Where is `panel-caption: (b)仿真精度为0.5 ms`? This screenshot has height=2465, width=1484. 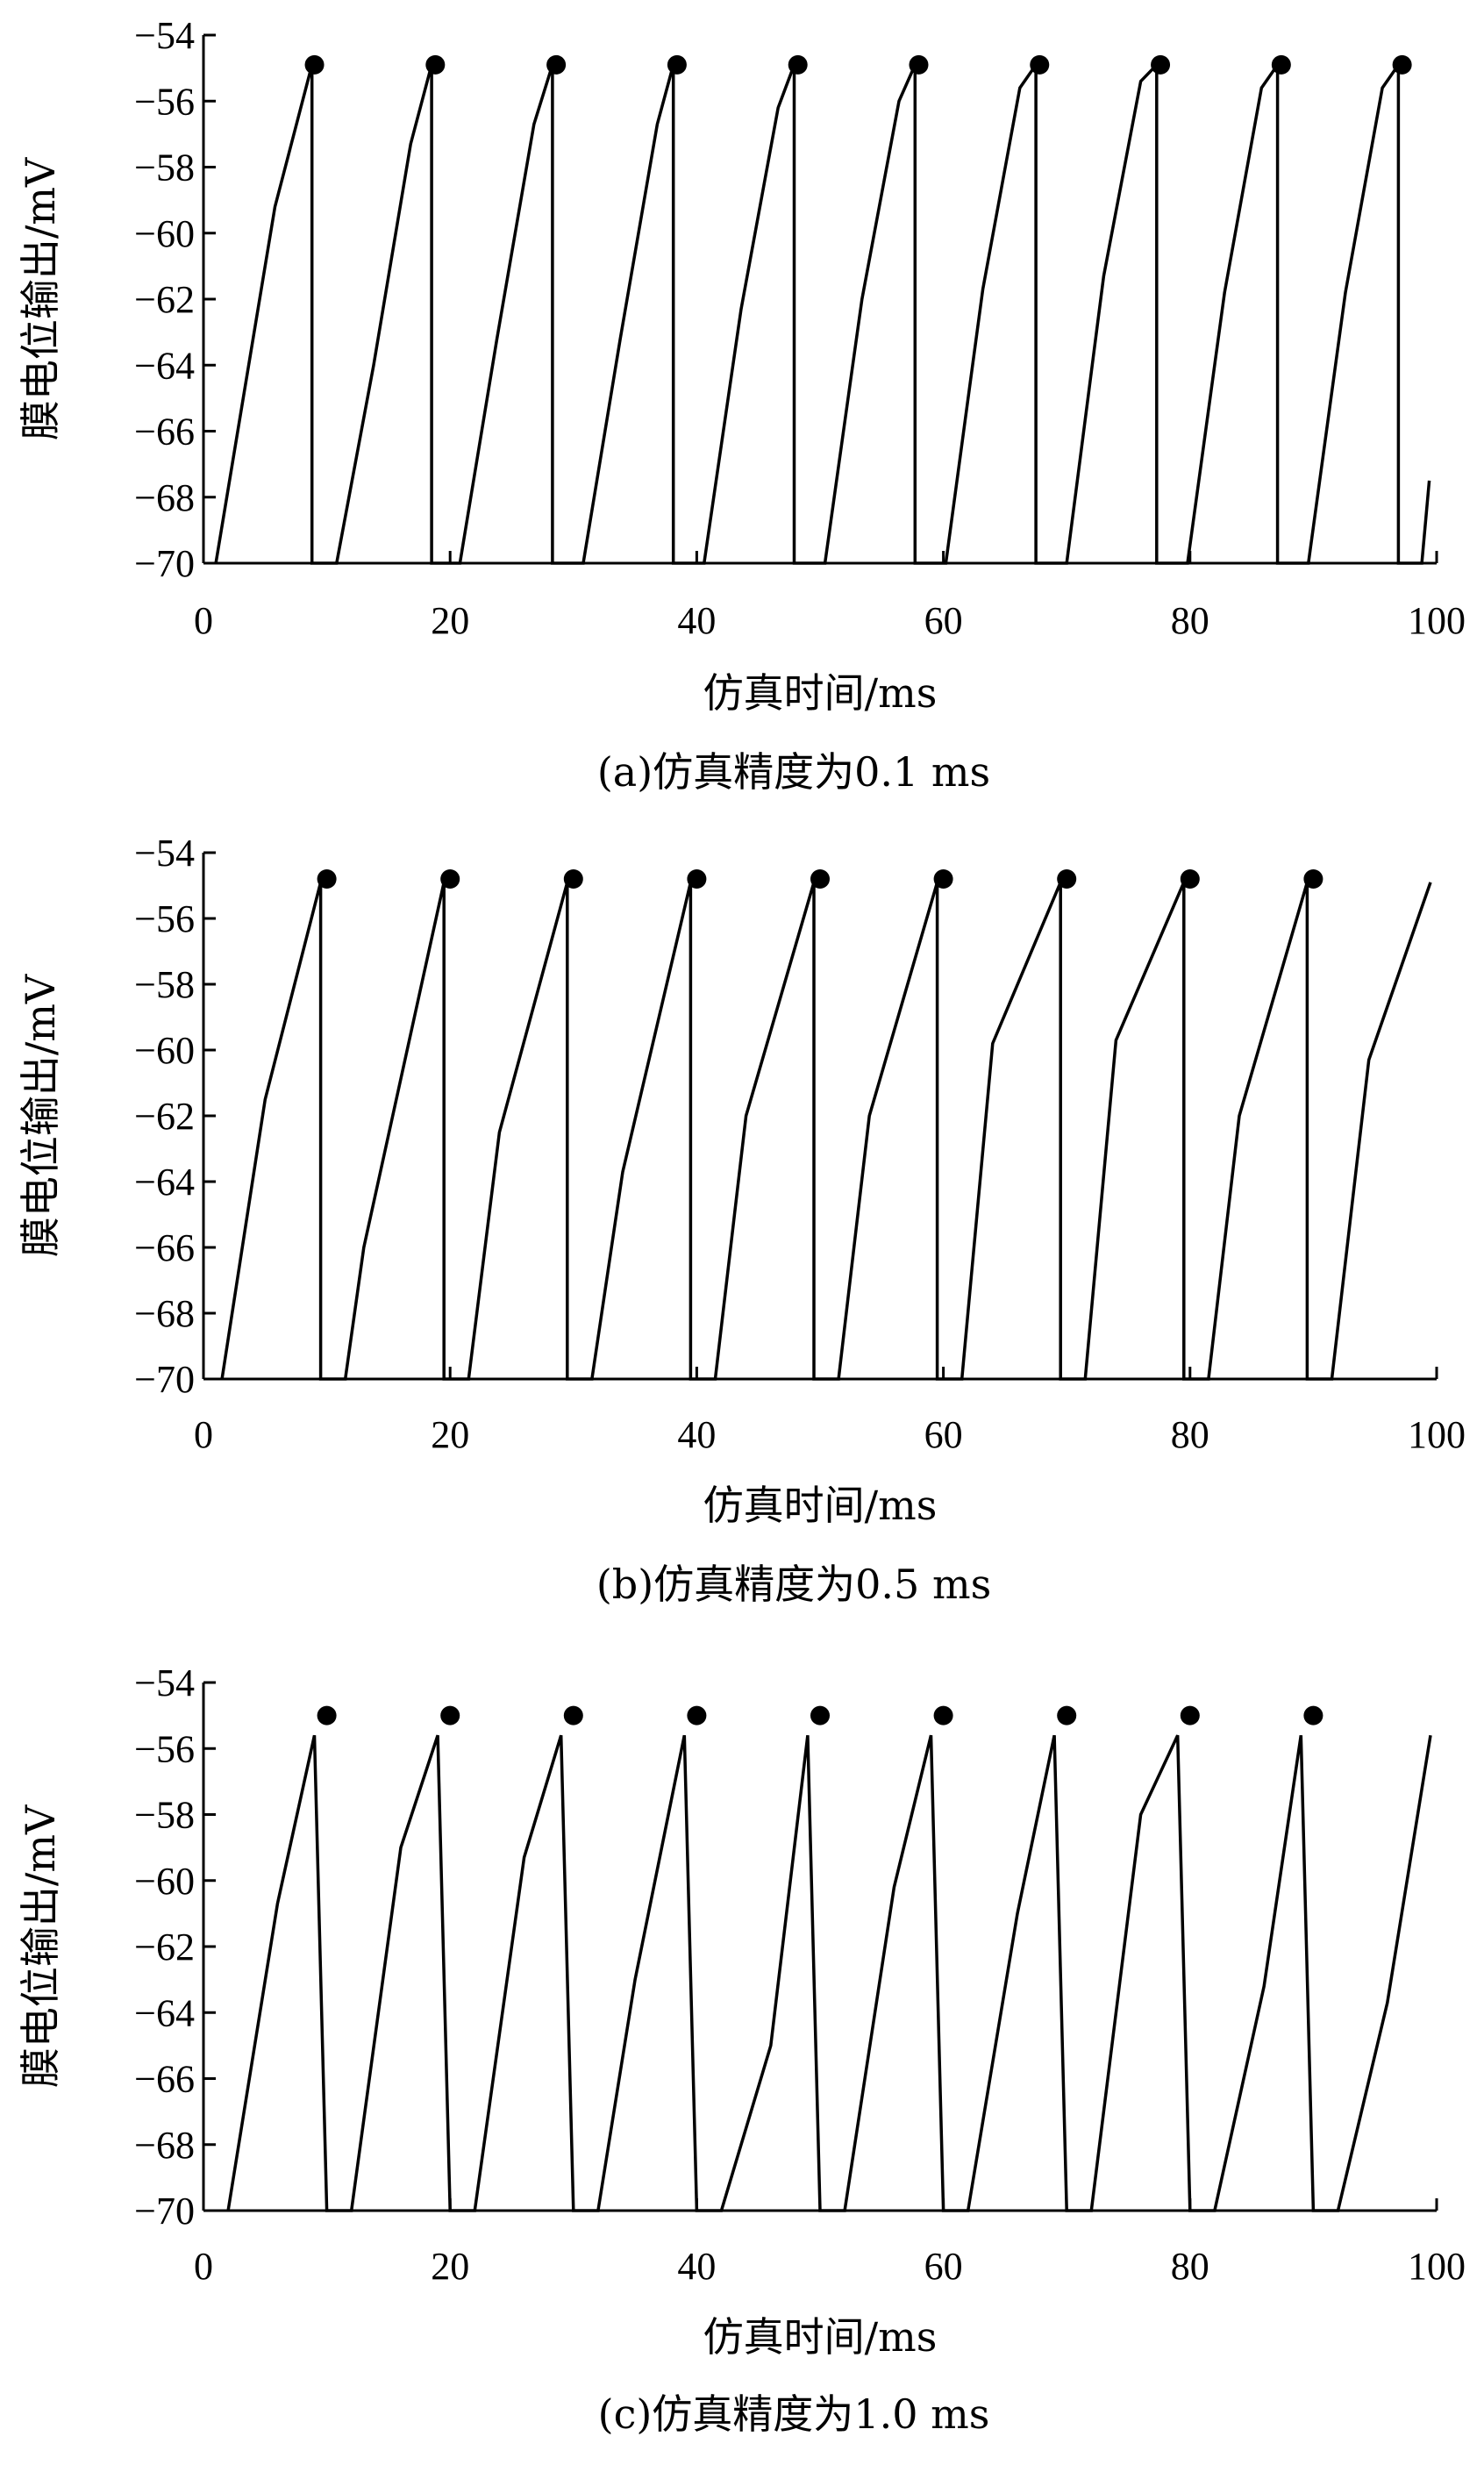
panel-caption: (b)仿真精度为0.5 ms is located at coordinates (793, 1584).